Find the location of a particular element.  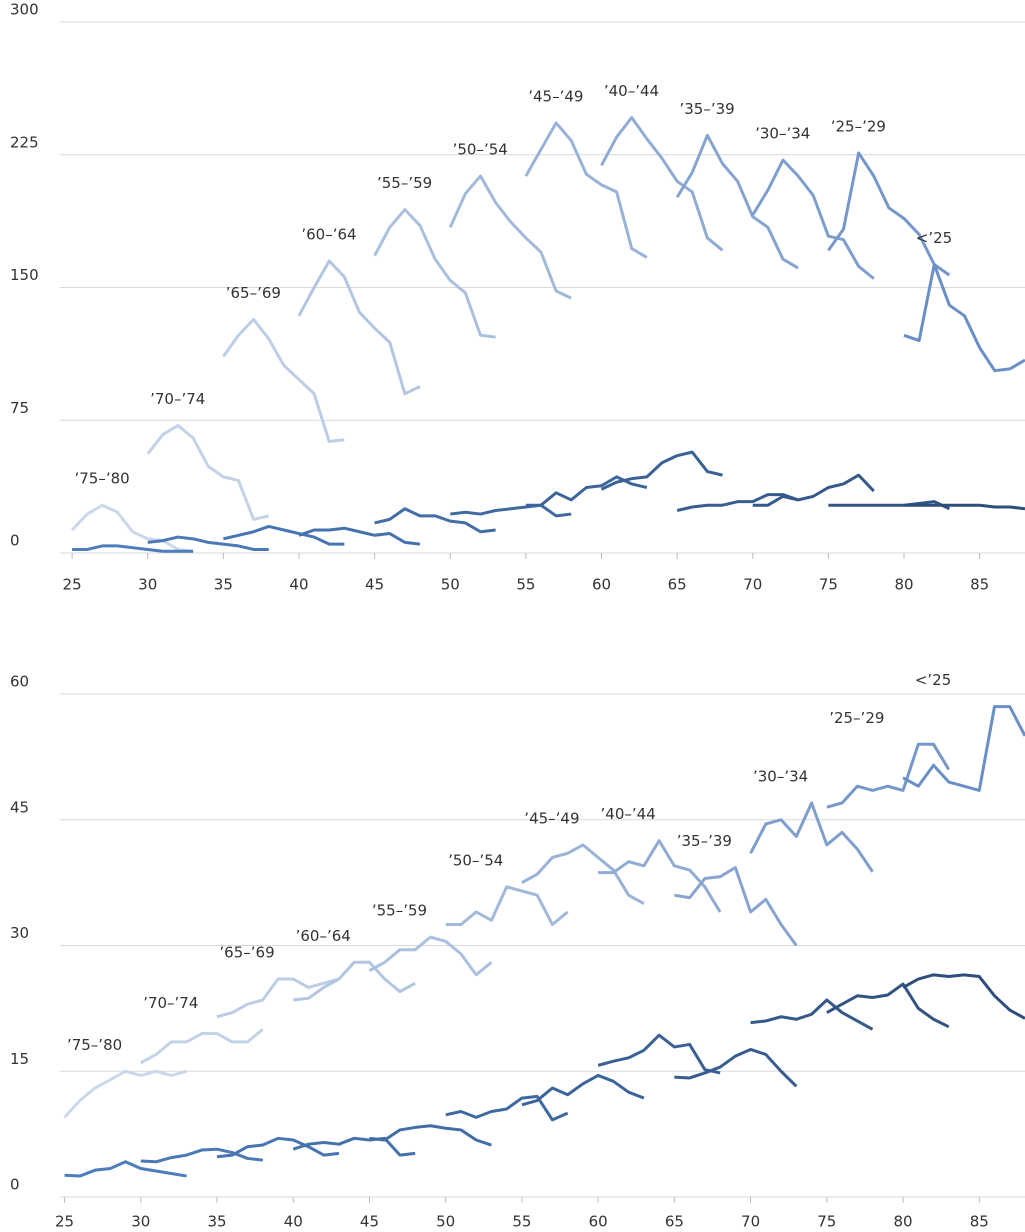

x-tick-label: 30 is located at coordinates (140, 1222).